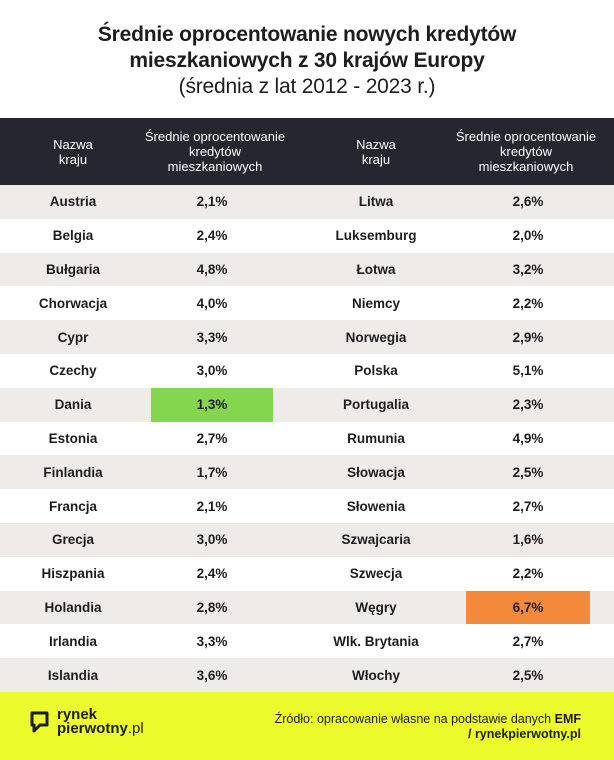  I want to click on rate-cell: 1,3%, so click(212, 404).